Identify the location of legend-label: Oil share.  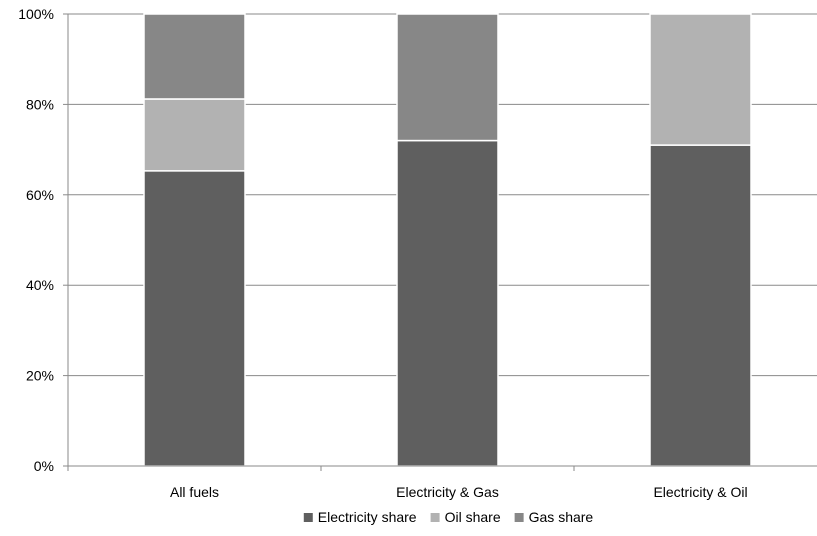
(473, 517).